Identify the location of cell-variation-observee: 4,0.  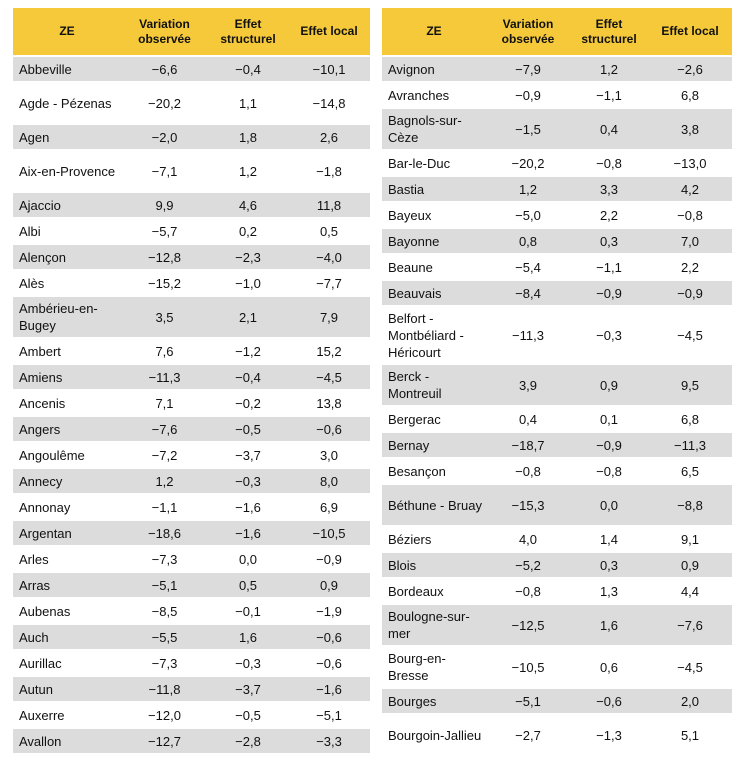
(528, 538).